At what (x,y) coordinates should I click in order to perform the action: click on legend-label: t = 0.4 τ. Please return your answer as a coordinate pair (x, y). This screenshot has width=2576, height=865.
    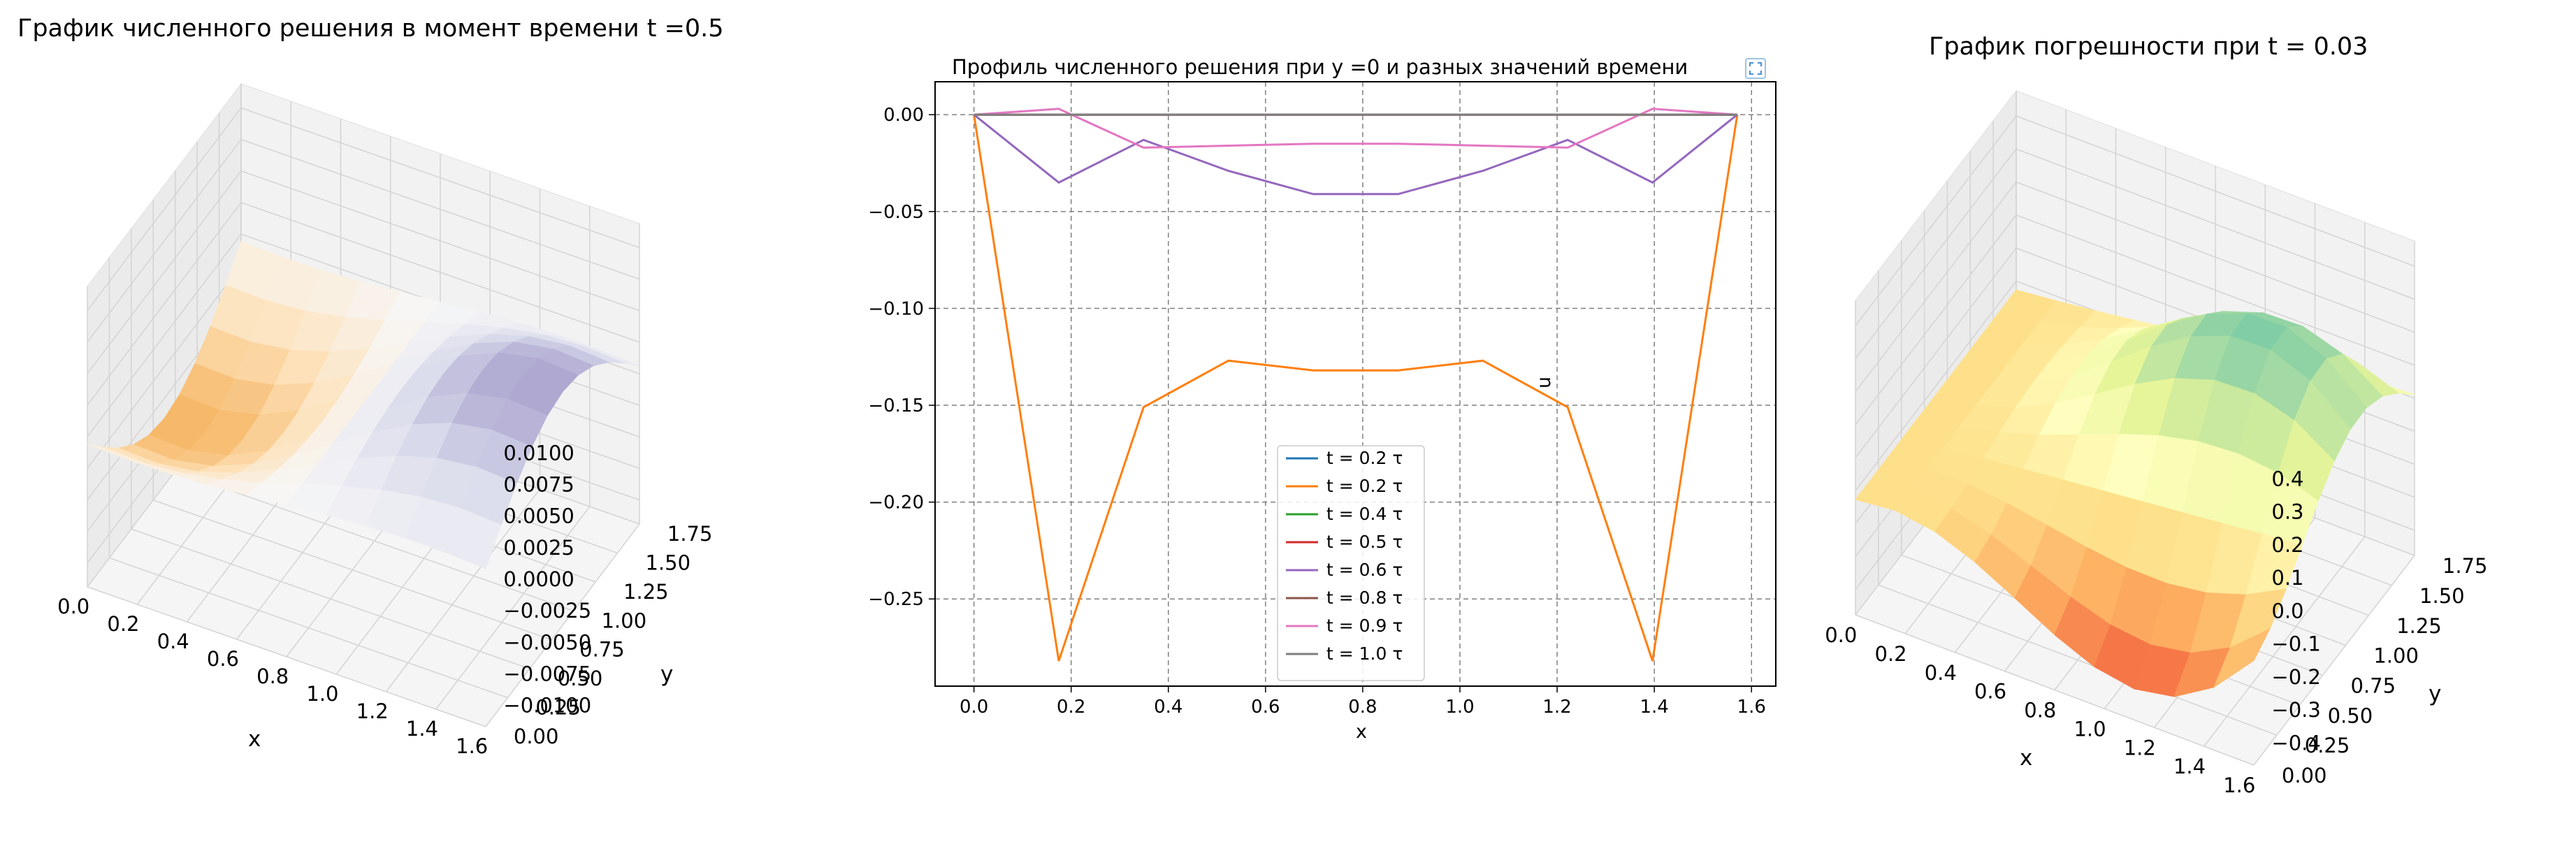
    Looking at the image, I should click on (1364, 514).